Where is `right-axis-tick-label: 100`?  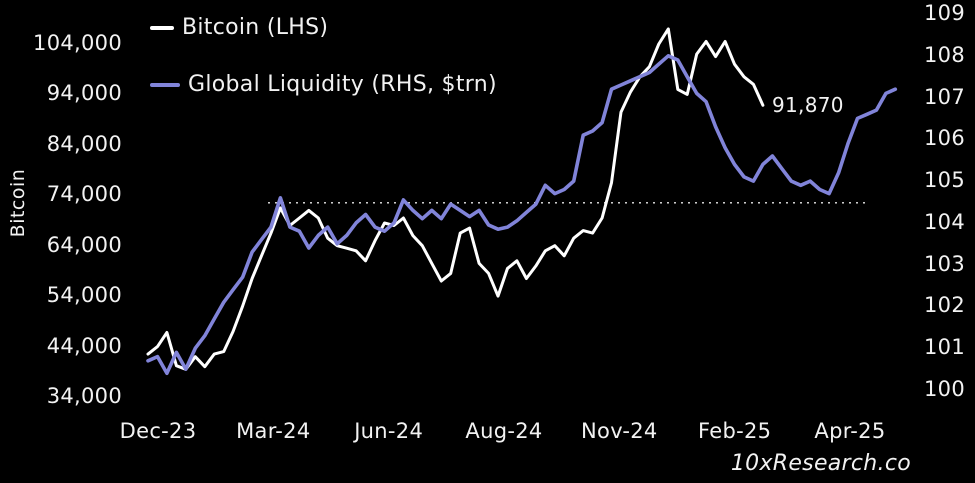 right-axis-tick-label: 100 is located at coordinates (944, 389).